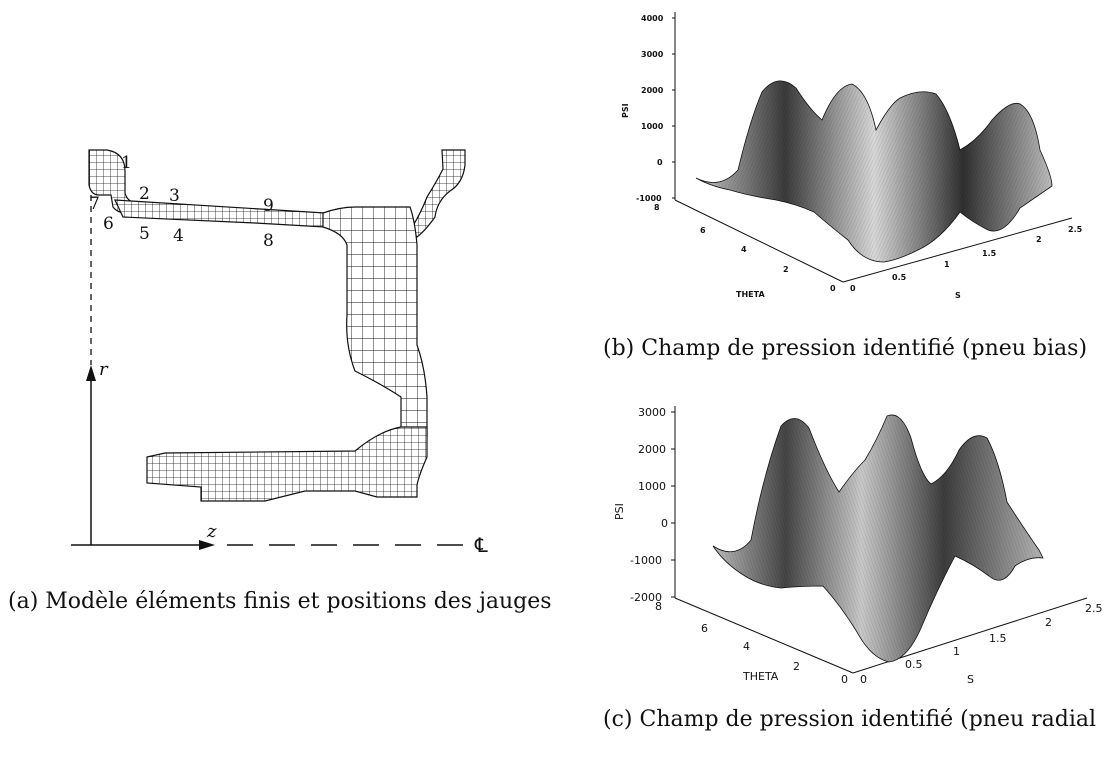 This screenshot has width=1114, height=760. What do you see at coordinates (759, 241) in the screenshot?
I see `theta-axis-b` at bounding box center [759, 241].